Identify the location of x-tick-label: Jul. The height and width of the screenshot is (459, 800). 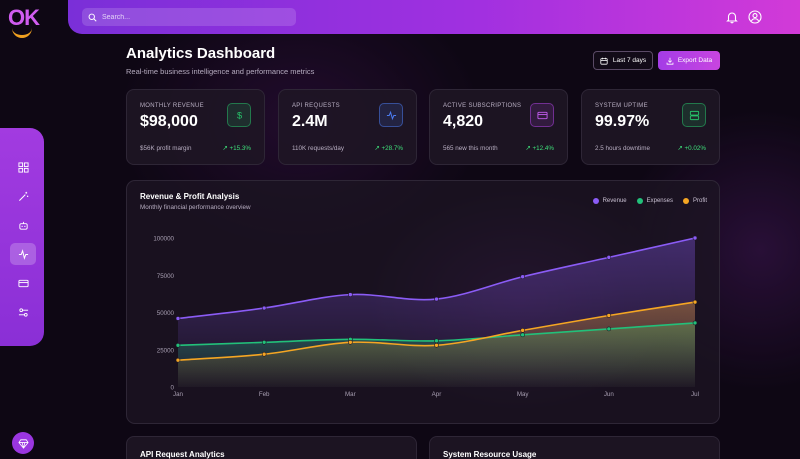
(695, 394).